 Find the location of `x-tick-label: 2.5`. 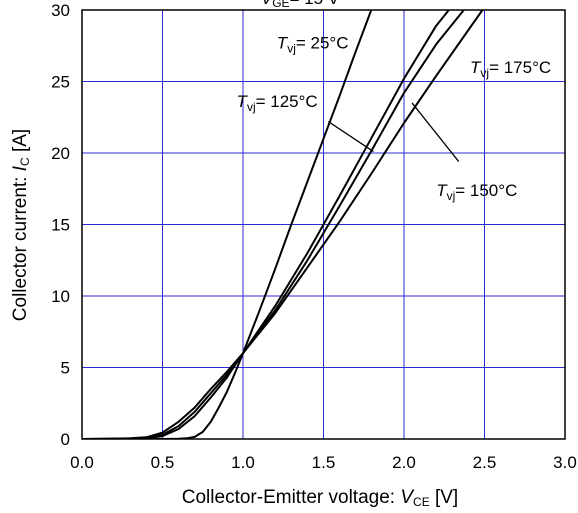

x-tick-label: 2.5 is located at coordinates (485, 462).